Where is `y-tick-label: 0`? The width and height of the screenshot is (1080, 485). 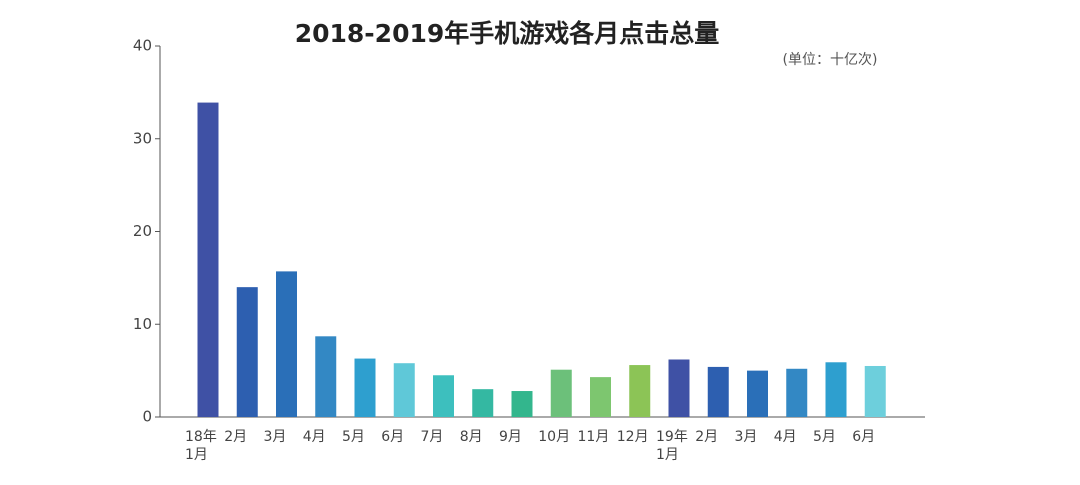 y-tick-label: 0 is located at coordinates (147, 417).